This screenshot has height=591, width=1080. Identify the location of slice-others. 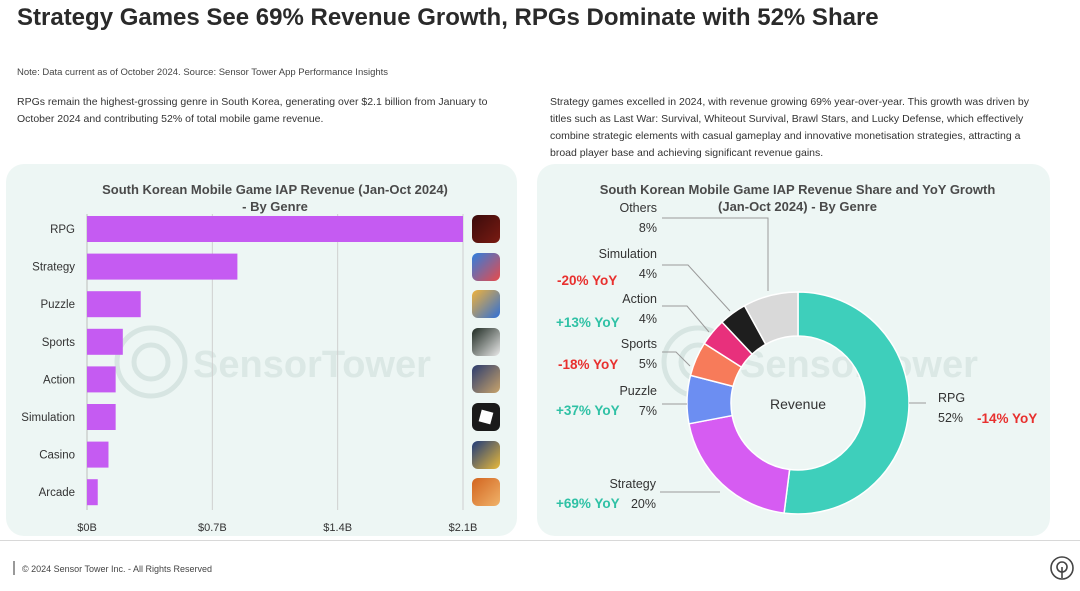
(771, 318).